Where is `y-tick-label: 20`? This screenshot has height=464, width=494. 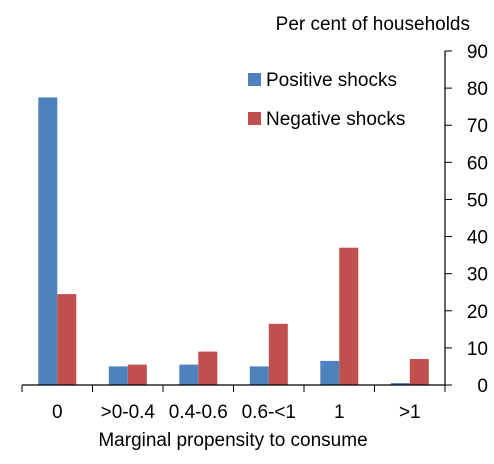
y-tick-label: 20 is located at coordinates (477, 312).